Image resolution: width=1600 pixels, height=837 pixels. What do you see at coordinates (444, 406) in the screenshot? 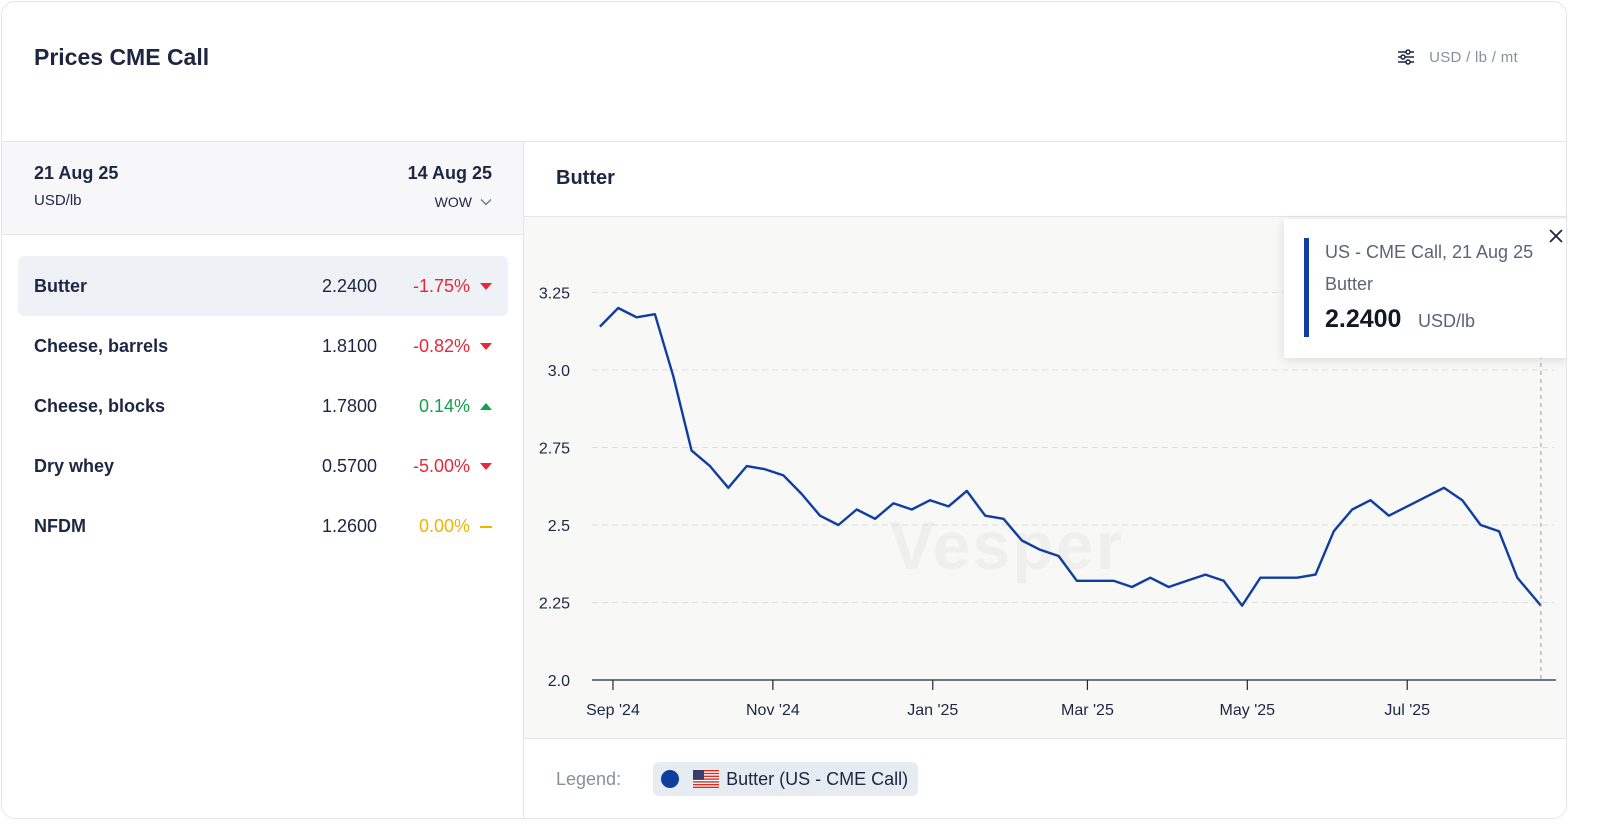
I see `product-change: 0.14%` at bounding box center [444, 406].